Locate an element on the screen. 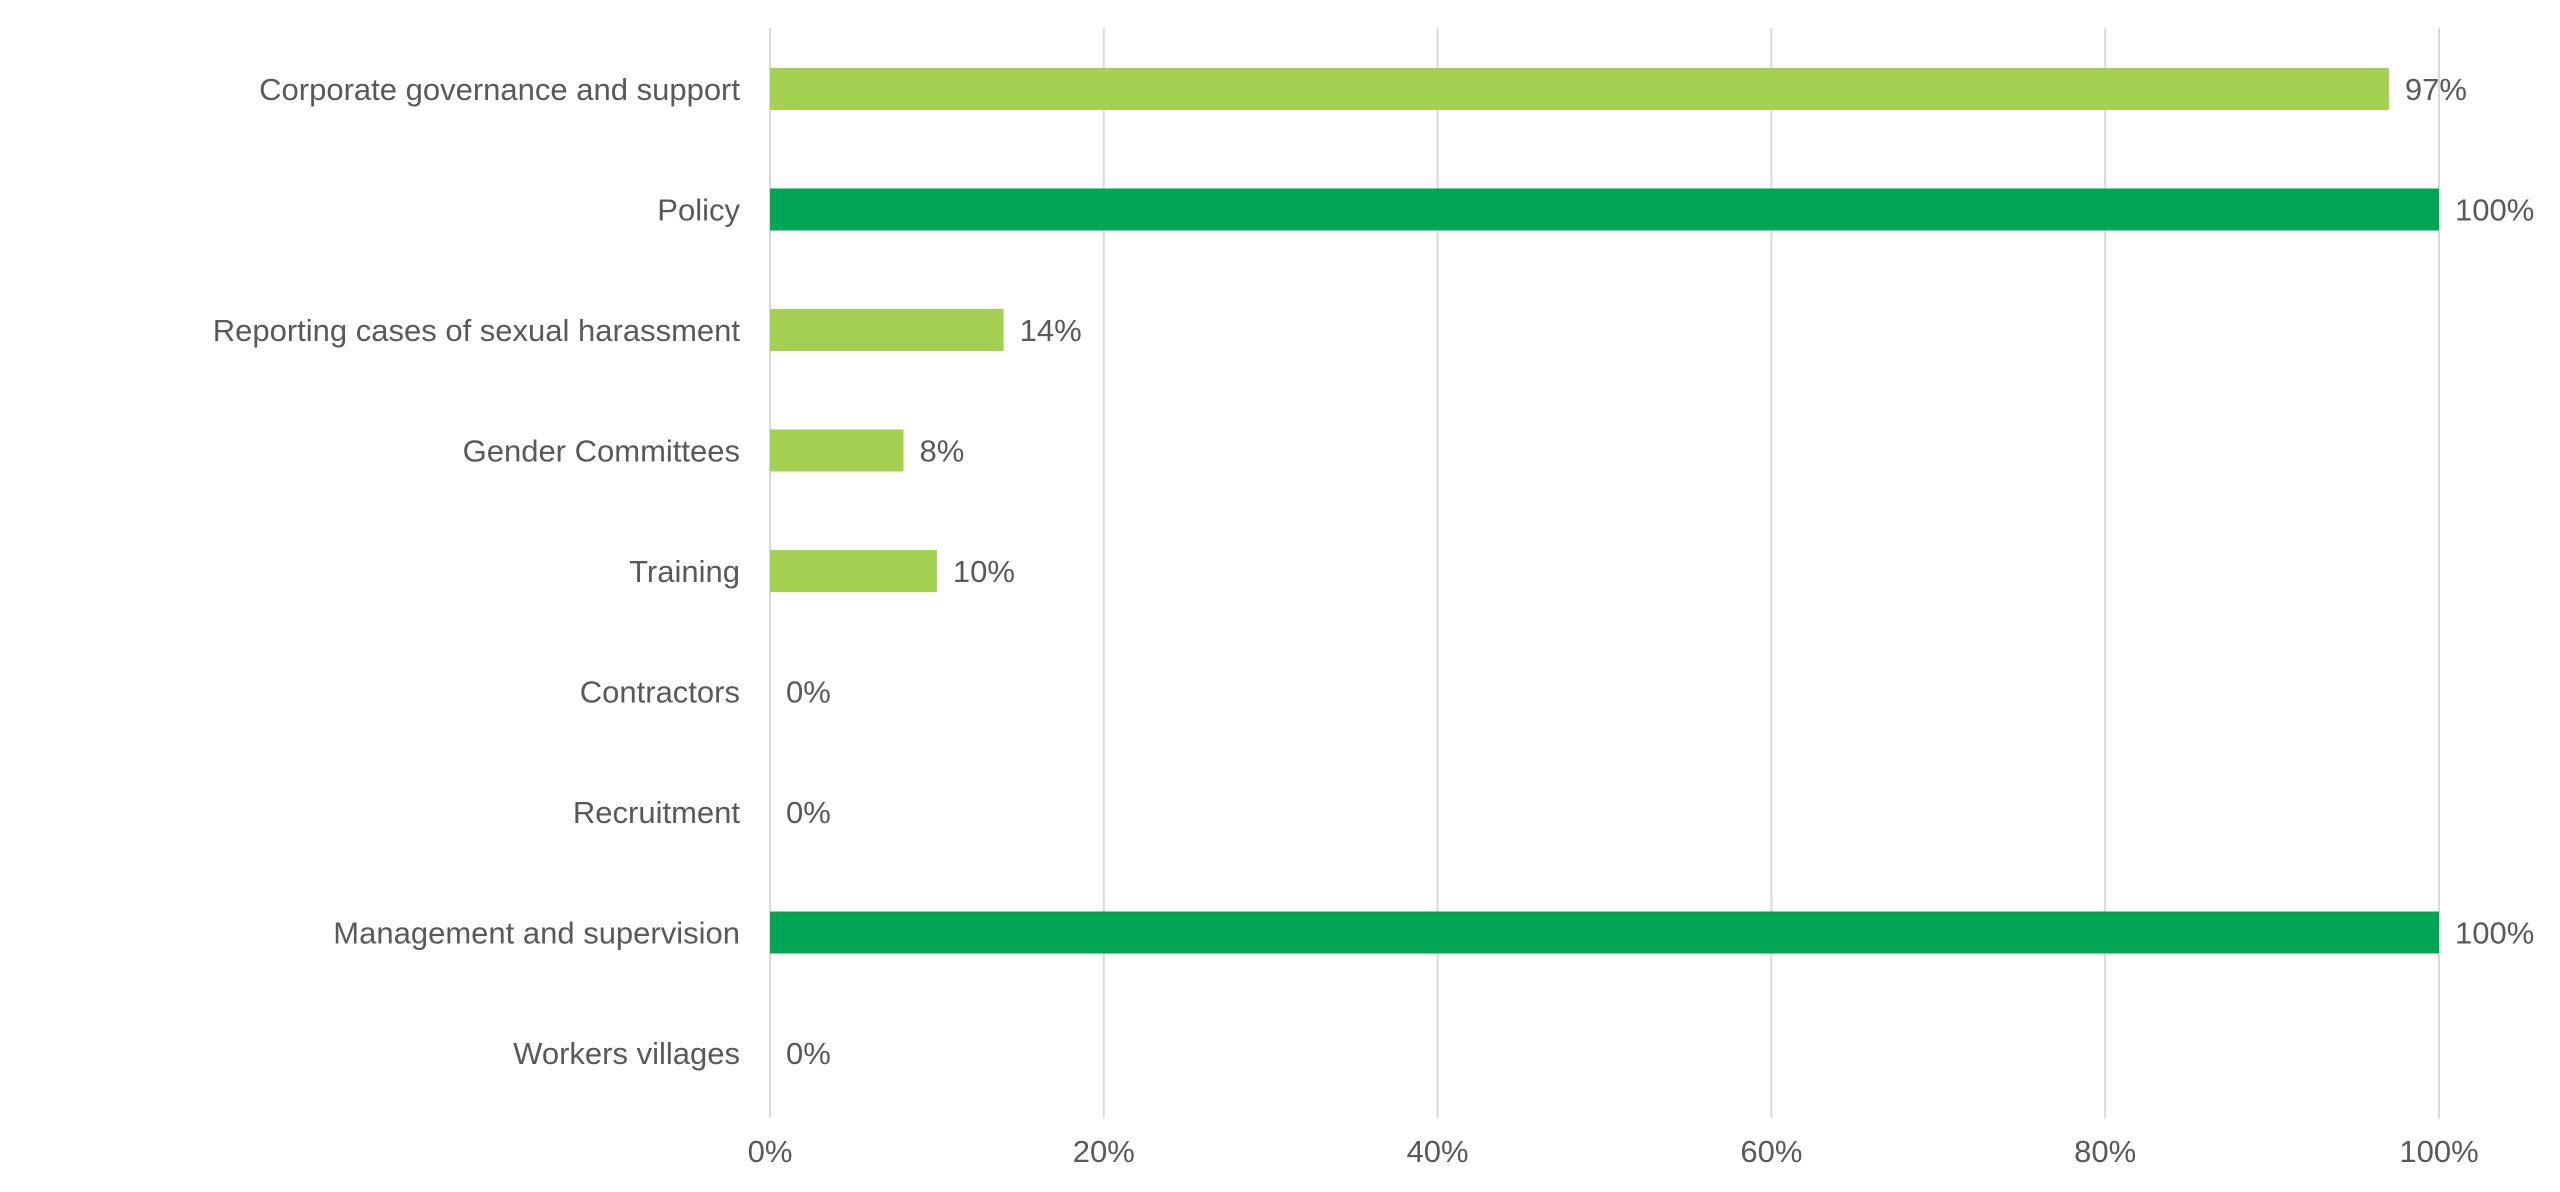 The height and width of the screenshot is (1192, 2560). category-label: Training is located at coordinates (684, 571).